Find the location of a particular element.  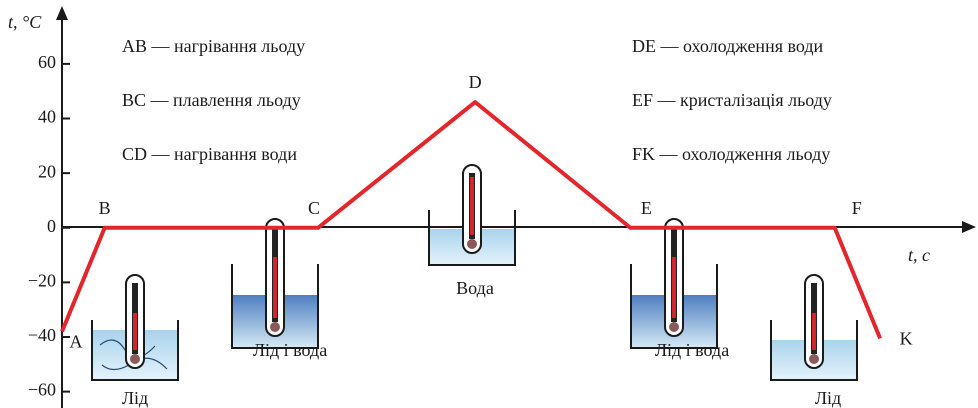

annotation: CD — нагрівання води is located at coordinates (209, 154).